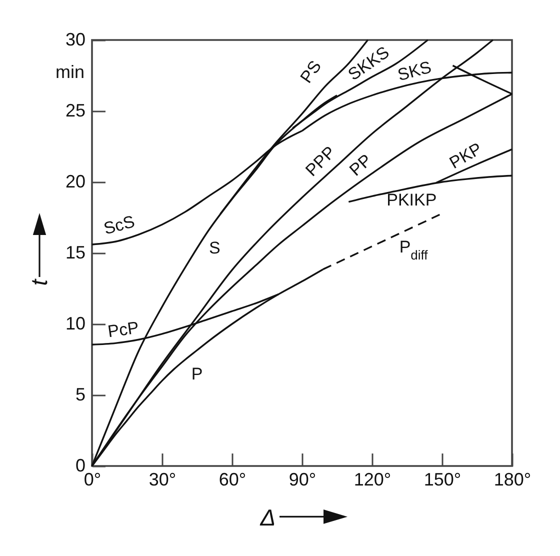 This screenshot has height=556, width=560. I want to click on x-tick-label: 180°, so click(513, 480).